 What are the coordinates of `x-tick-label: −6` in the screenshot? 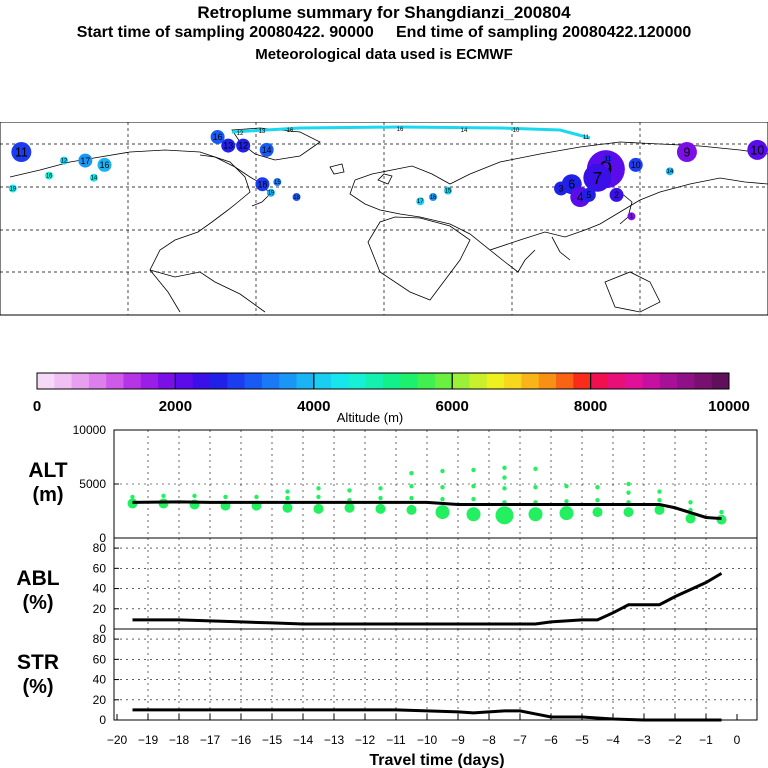 It's located at (551, 740).